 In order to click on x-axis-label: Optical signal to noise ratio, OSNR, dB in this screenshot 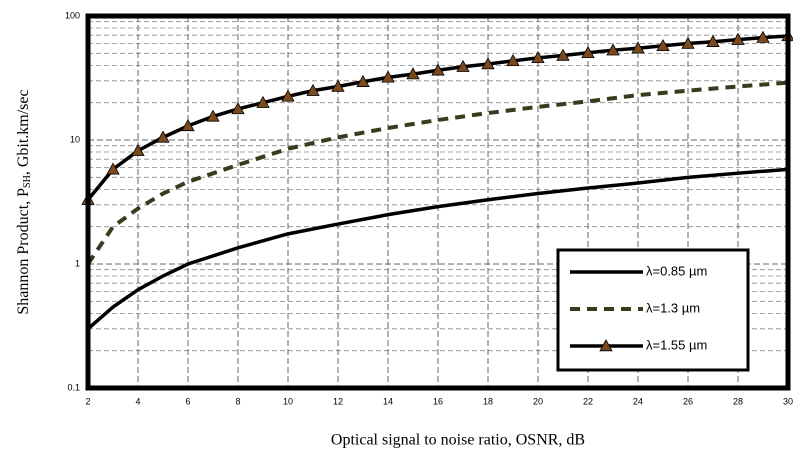, I will do `click(458, 440)`.